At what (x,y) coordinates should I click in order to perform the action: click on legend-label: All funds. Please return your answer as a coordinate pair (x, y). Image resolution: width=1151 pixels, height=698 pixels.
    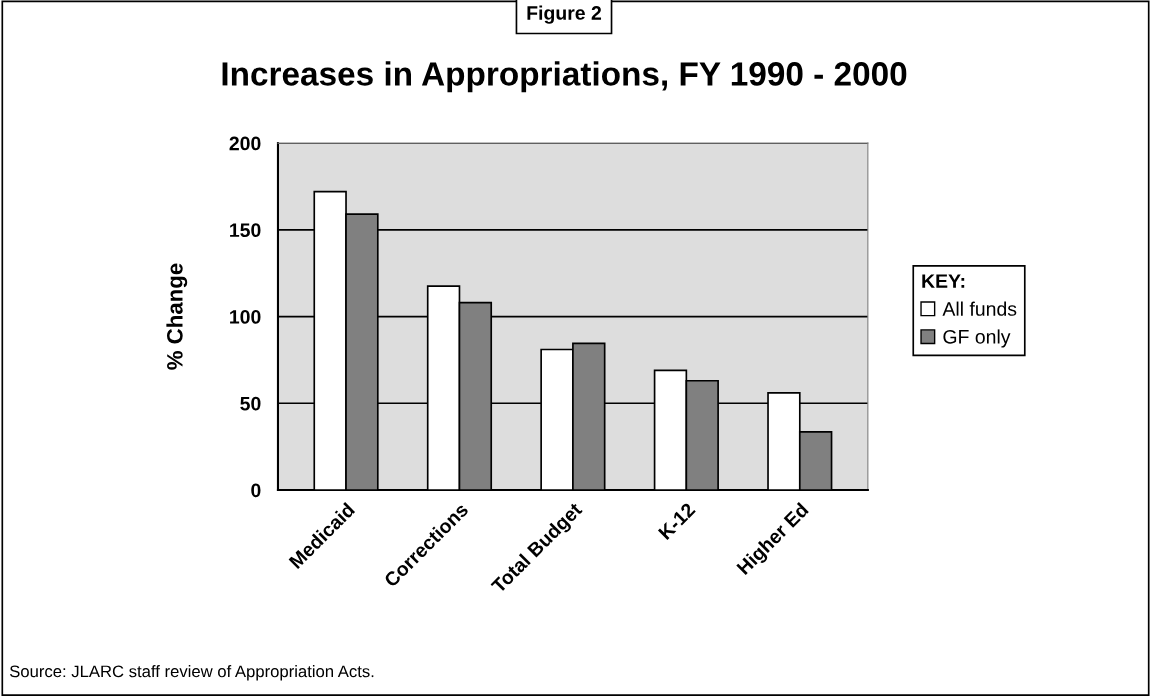
    Looking at the image, I should click on (979, 308).